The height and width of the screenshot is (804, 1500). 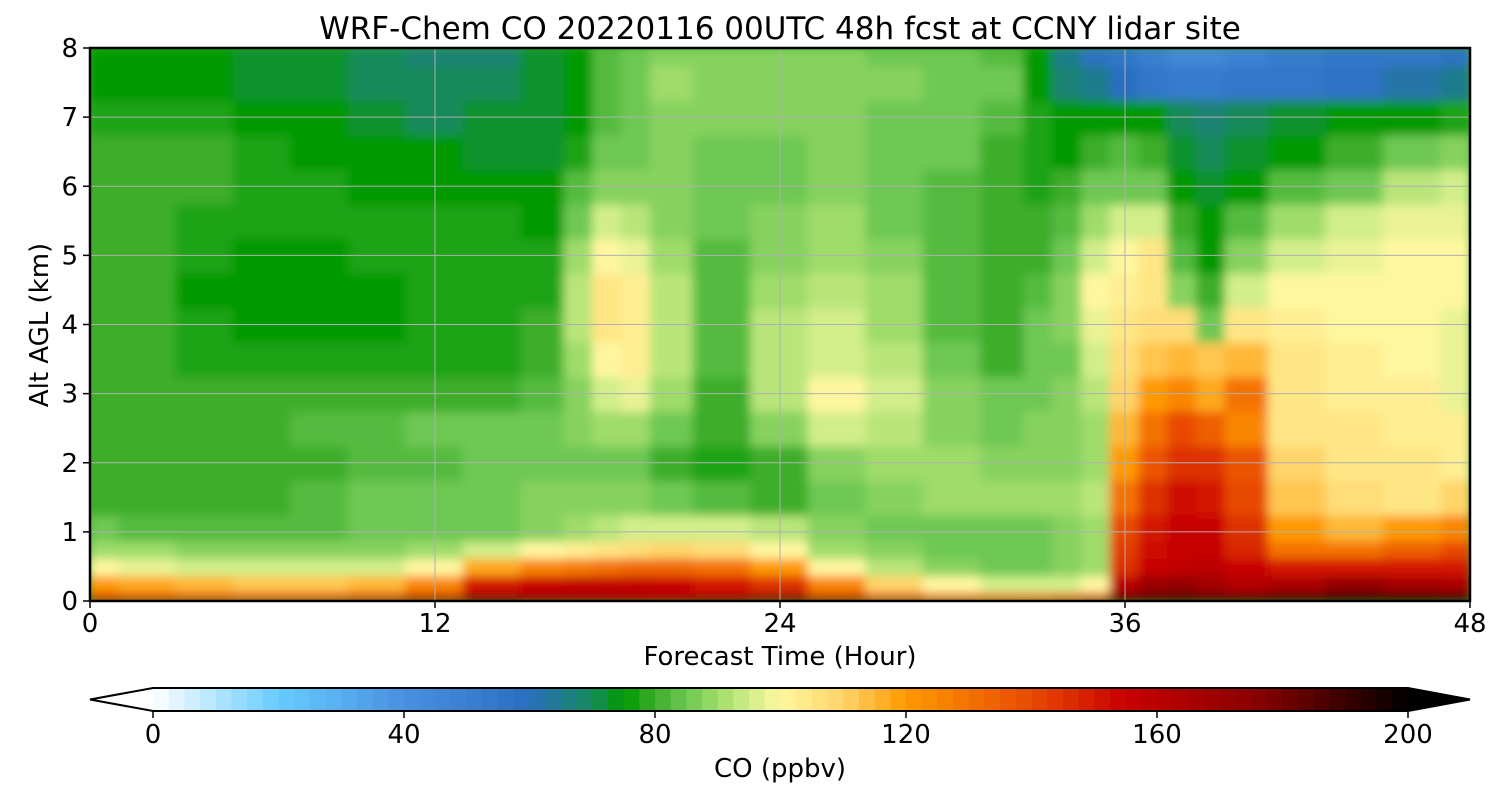 I want to click on x-tick-label: 0, so click(x=90, y=624).